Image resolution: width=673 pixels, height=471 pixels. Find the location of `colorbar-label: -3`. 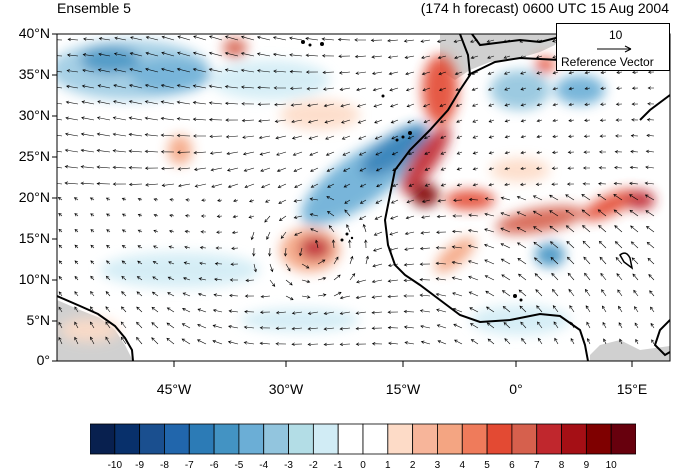

colorbar-label: -3 is located at coordinates (288, 465).